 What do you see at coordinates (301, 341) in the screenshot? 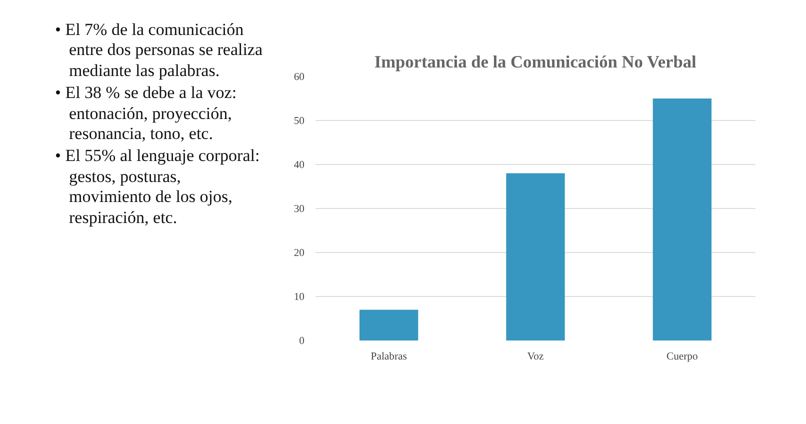
I see `y-tick-label: 0` at bounding box center [301, 341].